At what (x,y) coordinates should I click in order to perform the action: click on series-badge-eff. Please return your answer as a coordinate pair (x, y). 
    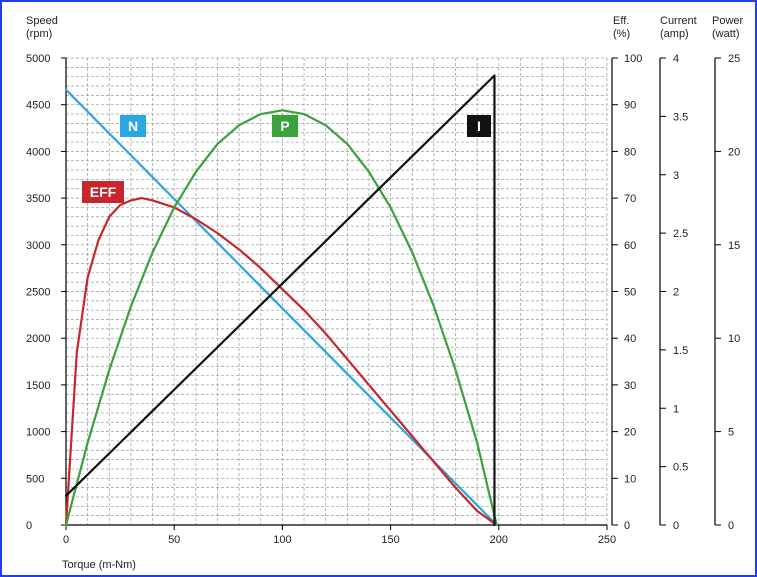
    Looking at the image, I should click on (103, 192).